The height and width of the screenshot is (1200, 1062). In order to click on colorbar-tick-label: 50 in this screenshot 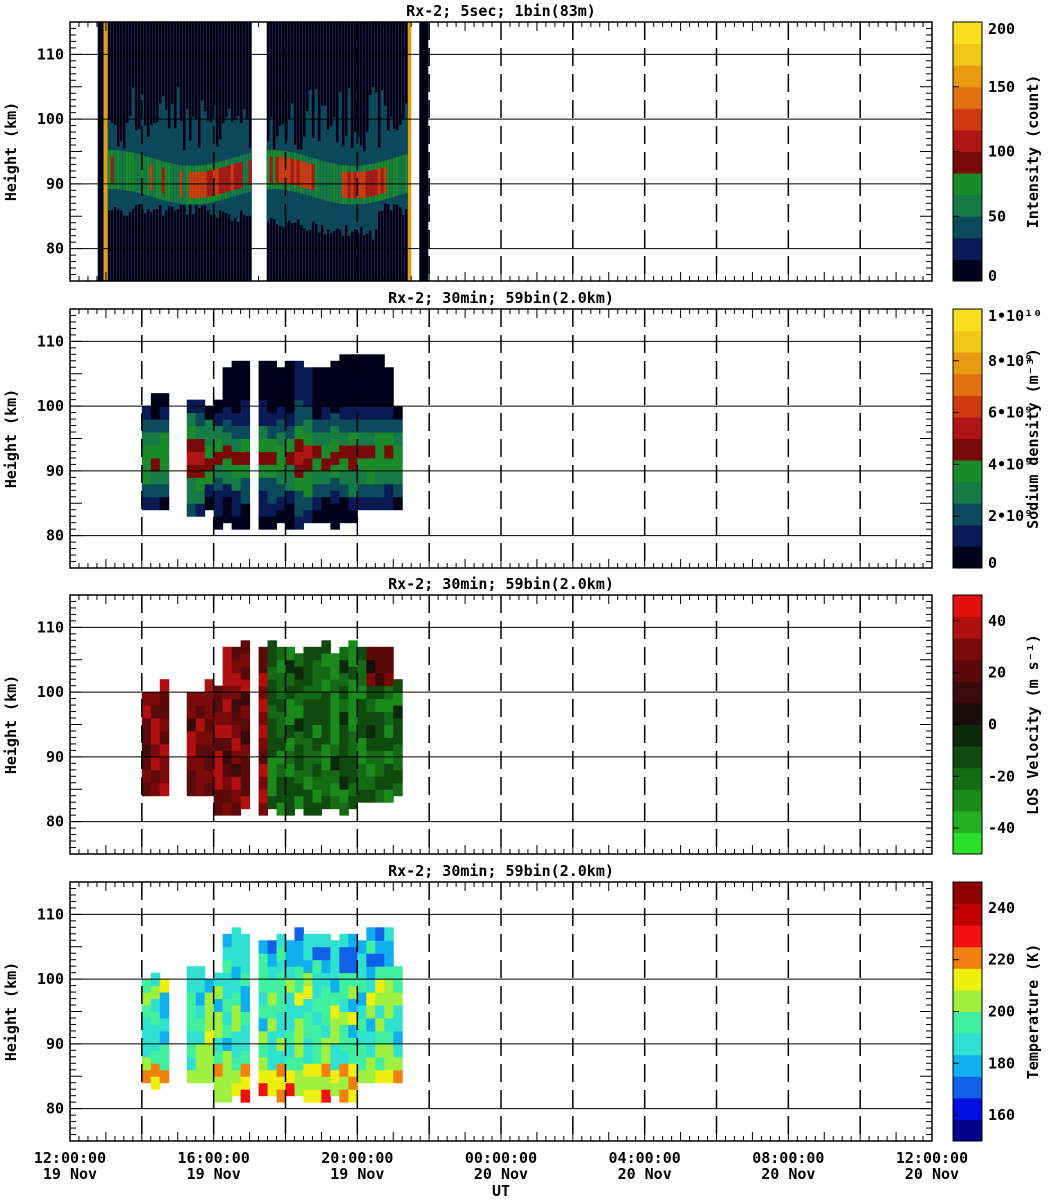, I will do `click(997, 216)`.